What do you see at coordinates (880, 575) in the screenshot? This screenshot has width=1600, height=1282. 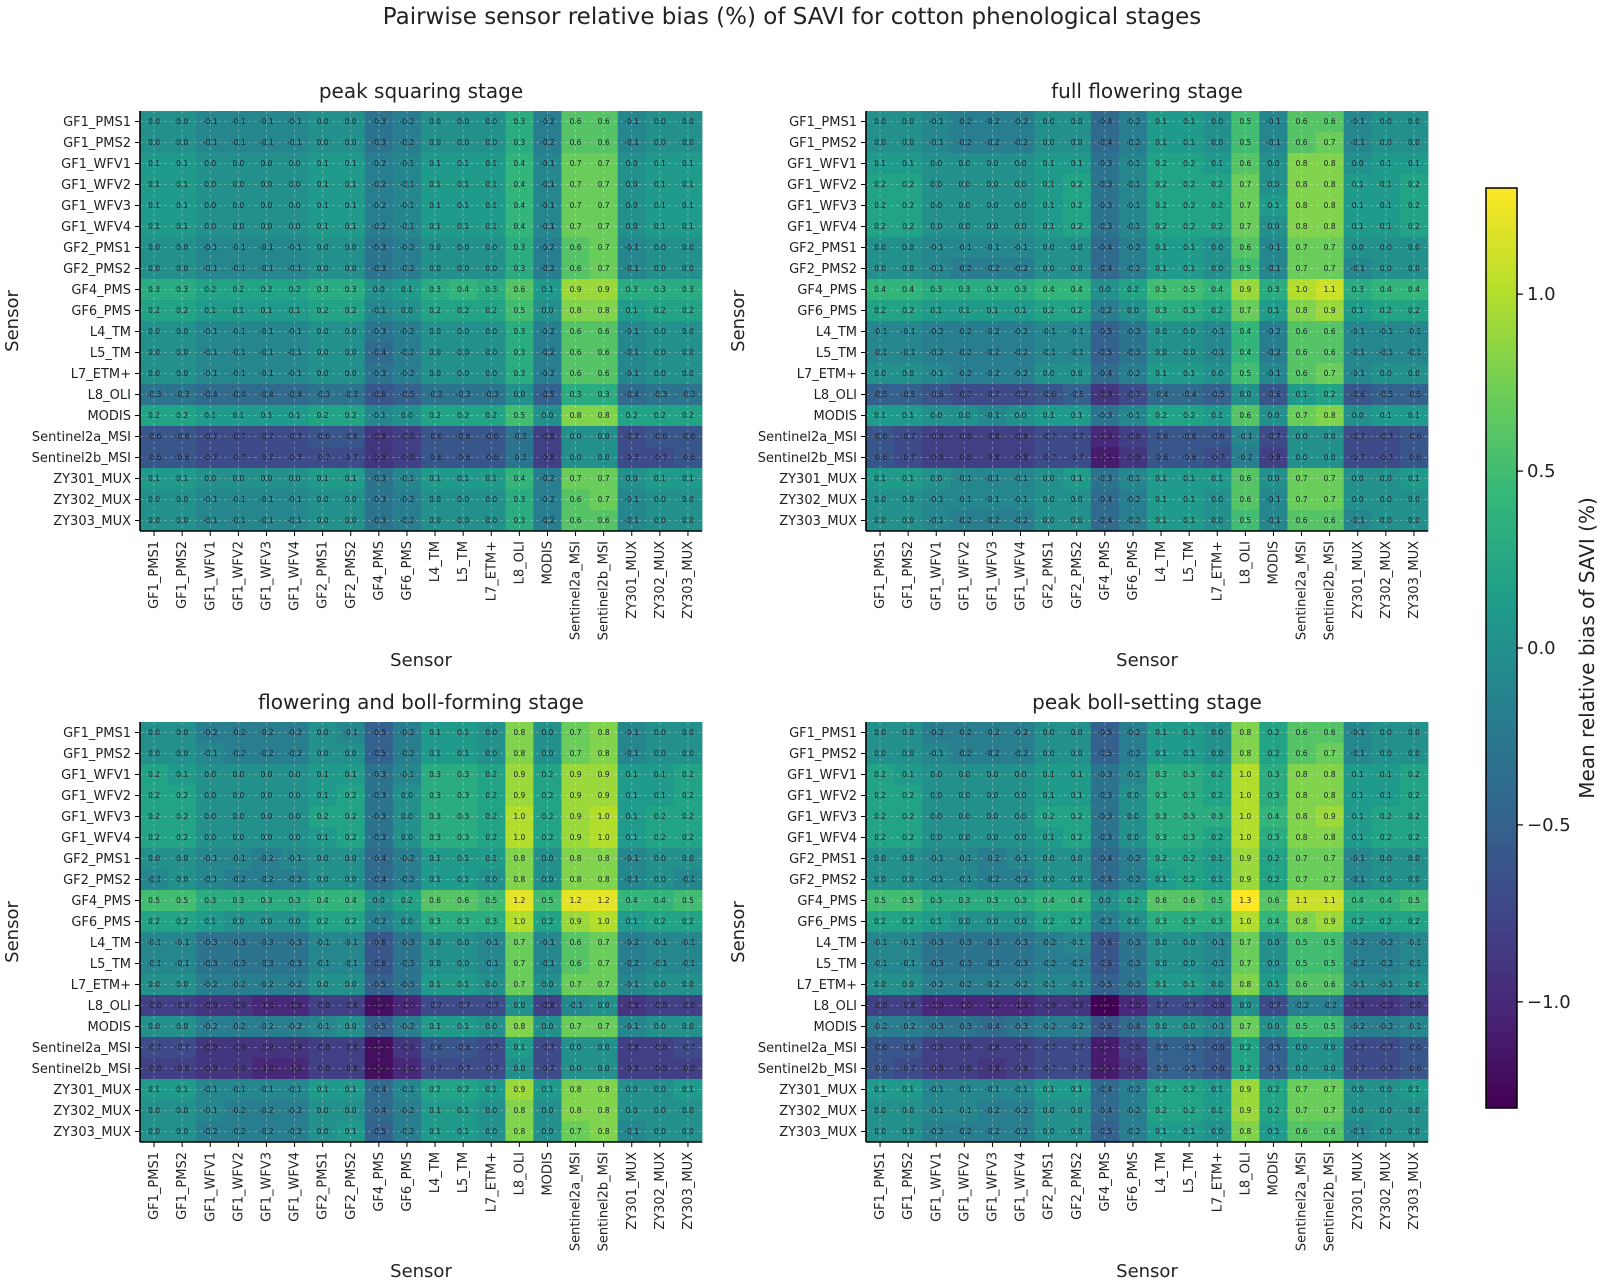 I see `x-tick-label: GF1_PMS1` at bounding box center [880, 575].